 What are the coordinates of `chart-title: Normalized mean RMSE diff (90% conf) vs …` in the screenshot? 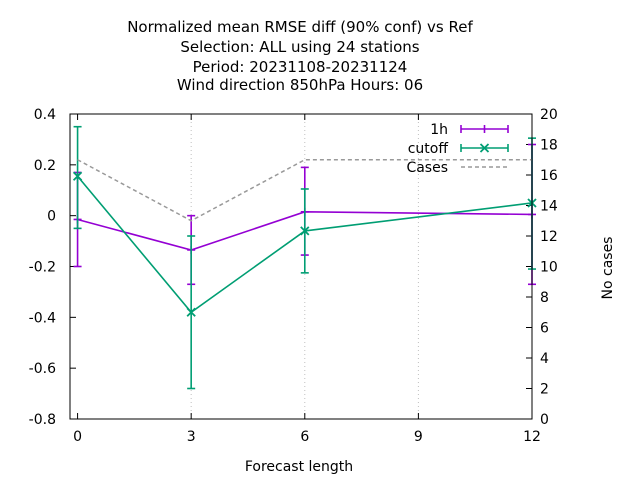 It's located at (300, 56).